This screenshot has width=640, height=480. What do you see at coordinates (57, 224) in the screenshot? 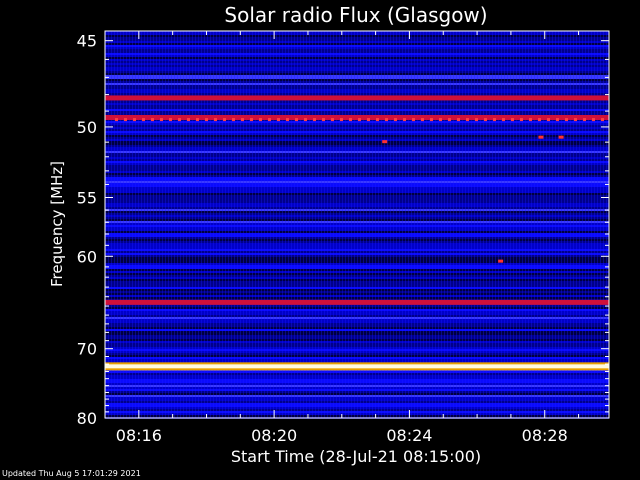
I see `y-axis-label: Frequency [MHz]` at bounding box center [57, 224].